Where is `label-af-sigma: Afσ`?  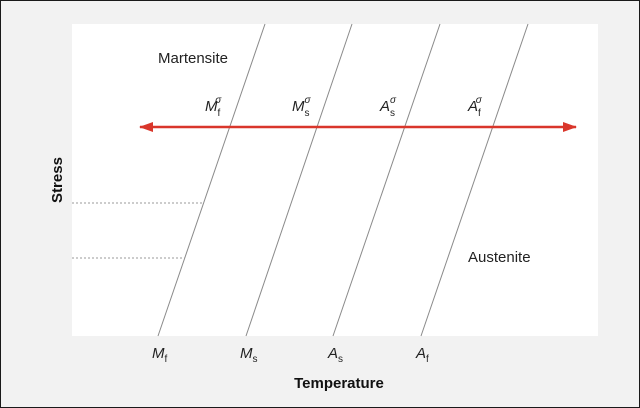 label-af-sigma: Afσ is located at coordinates (475, 107).